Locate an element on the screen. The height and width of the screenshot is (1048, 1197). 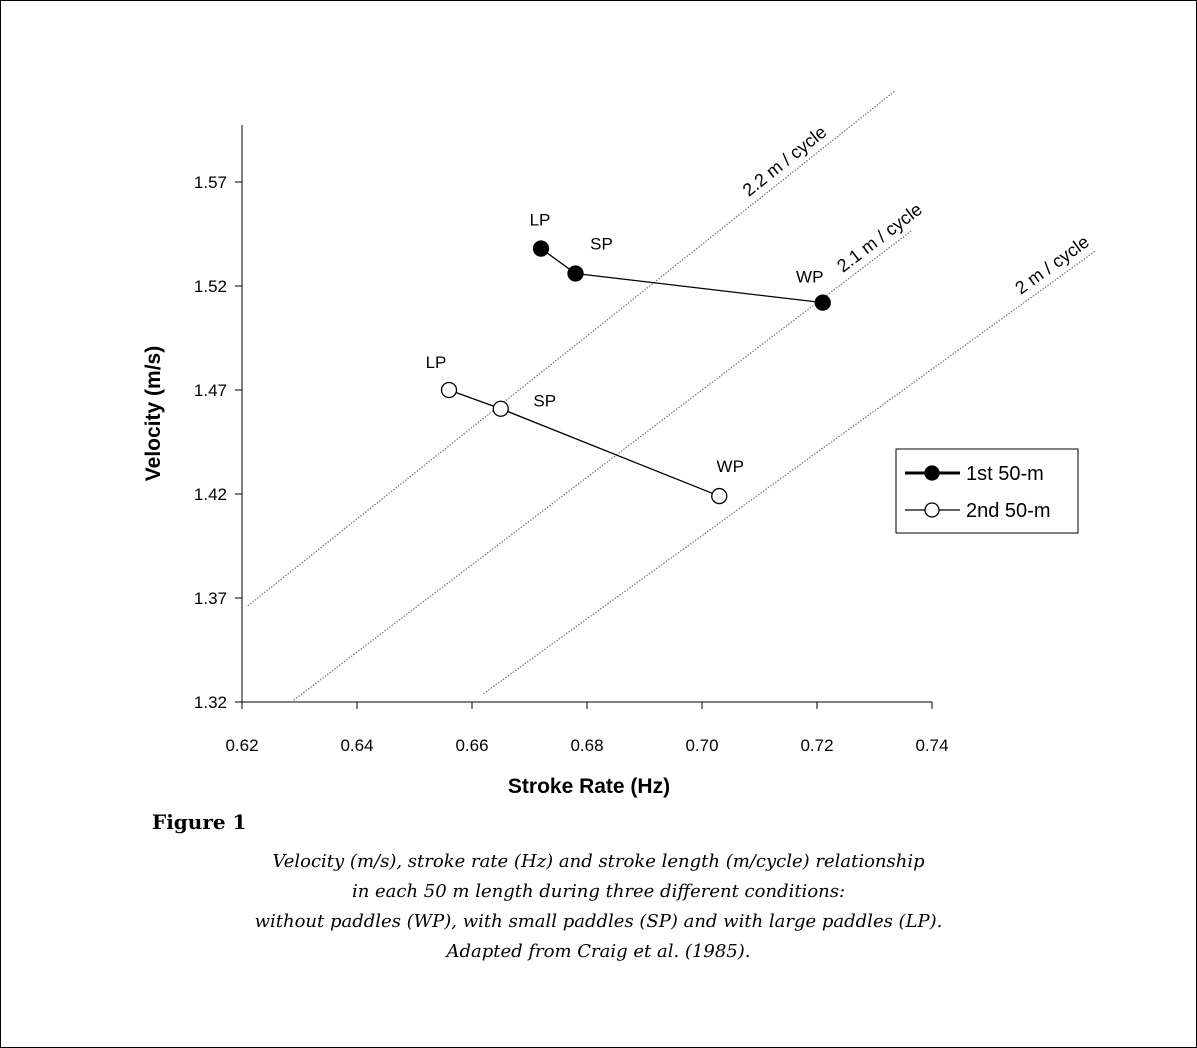
x-tick-label: 0.68 is located at coordinates (586, 745).